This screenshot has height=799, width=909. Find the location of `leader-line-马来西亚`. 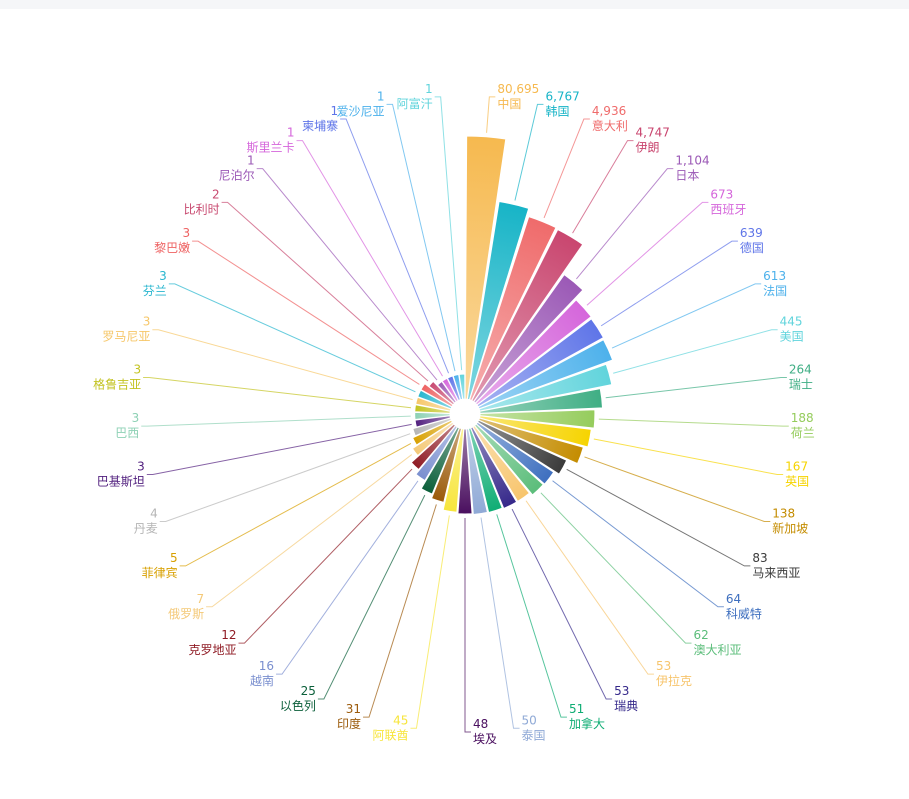

leader-line-马来西亚 is located at coordinates (658, 517).